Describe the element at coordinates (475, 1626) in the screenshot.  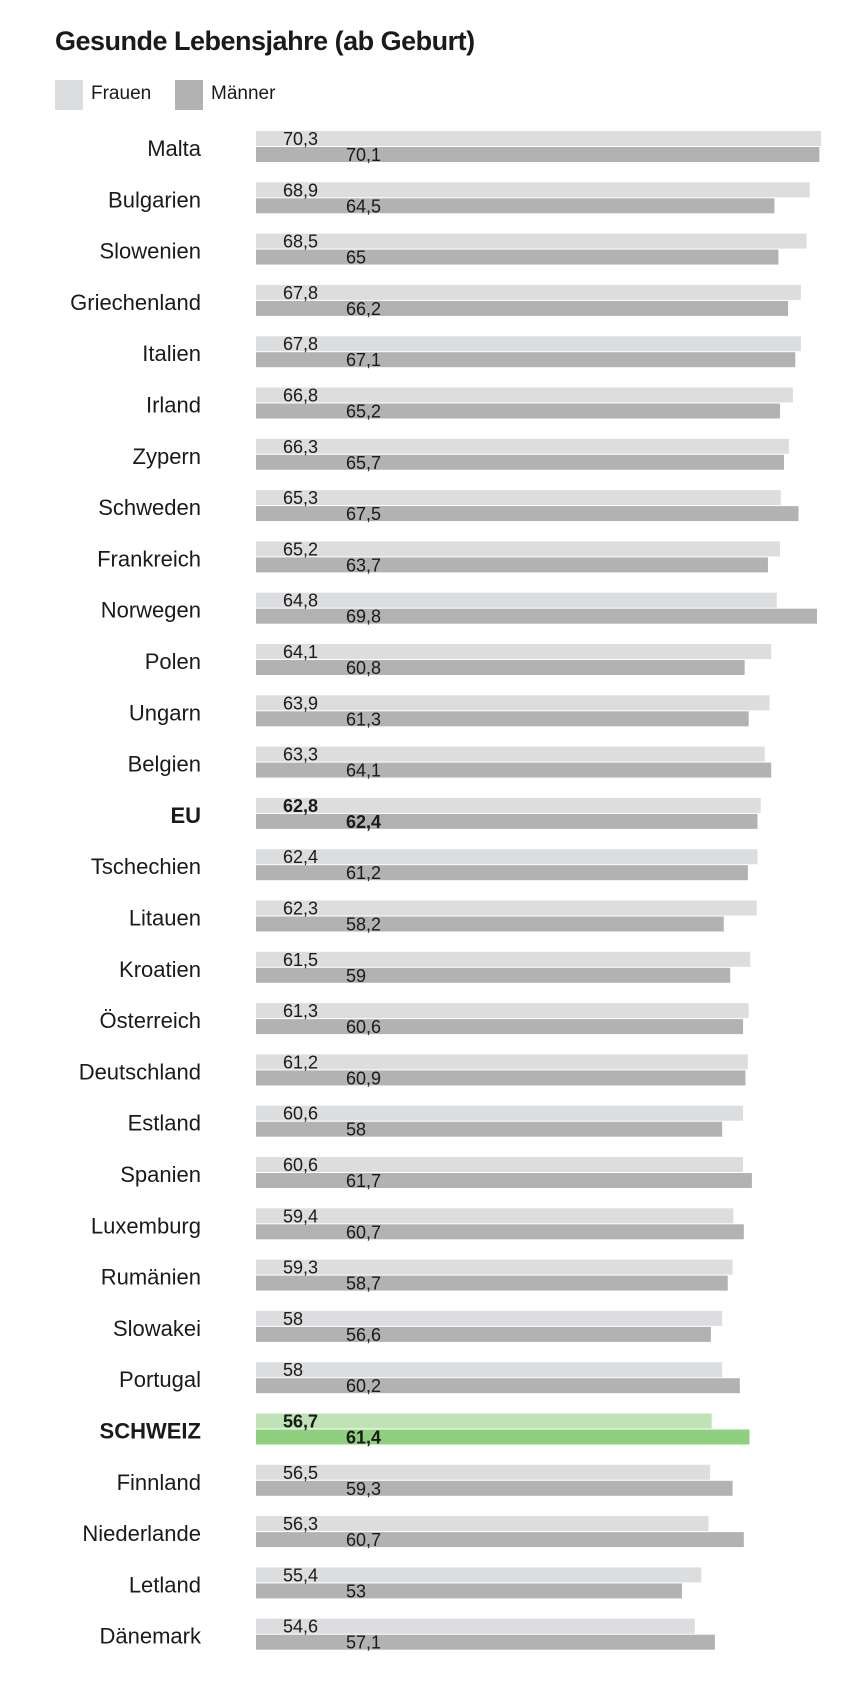
I see `bar-frauen-d-nemark` at that location.